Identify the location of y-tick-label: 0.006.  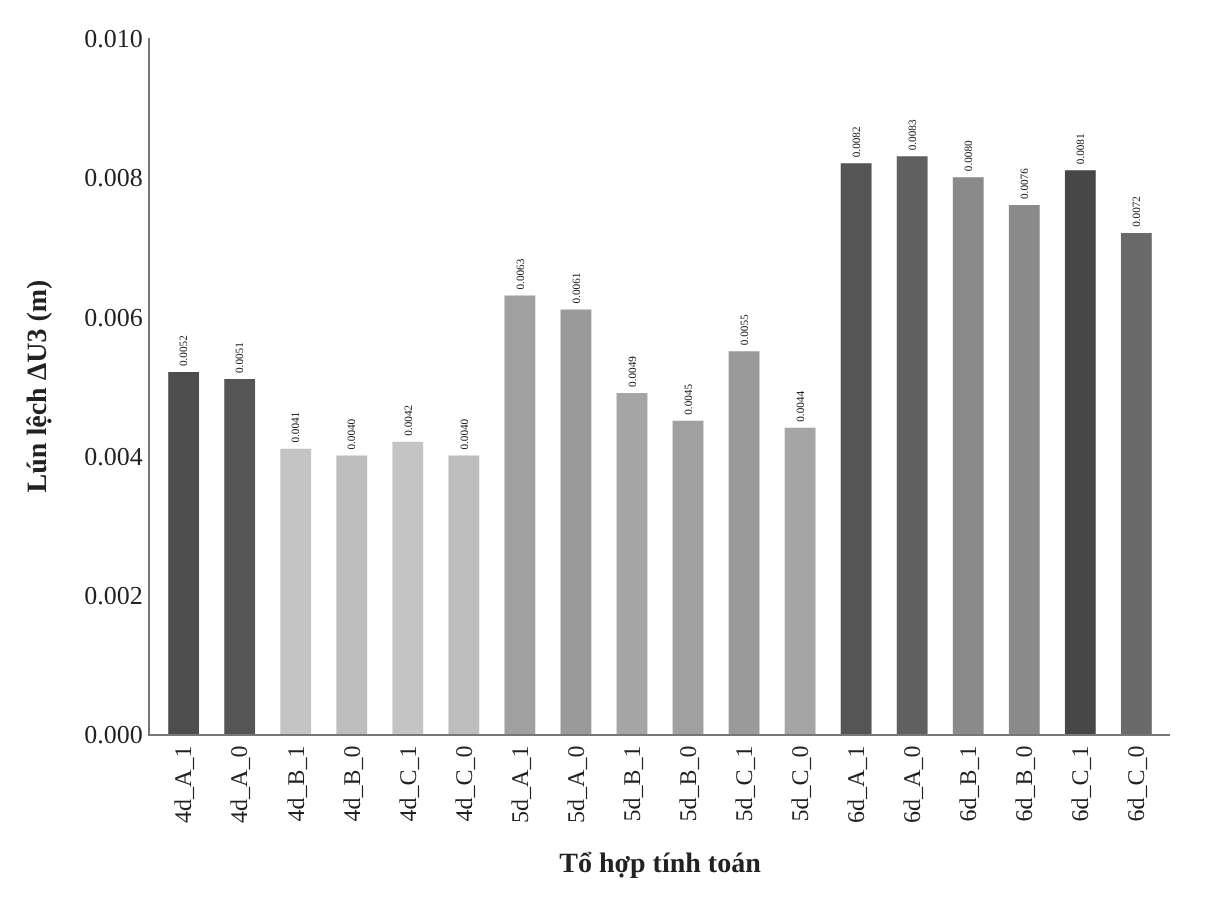
(114, 316).